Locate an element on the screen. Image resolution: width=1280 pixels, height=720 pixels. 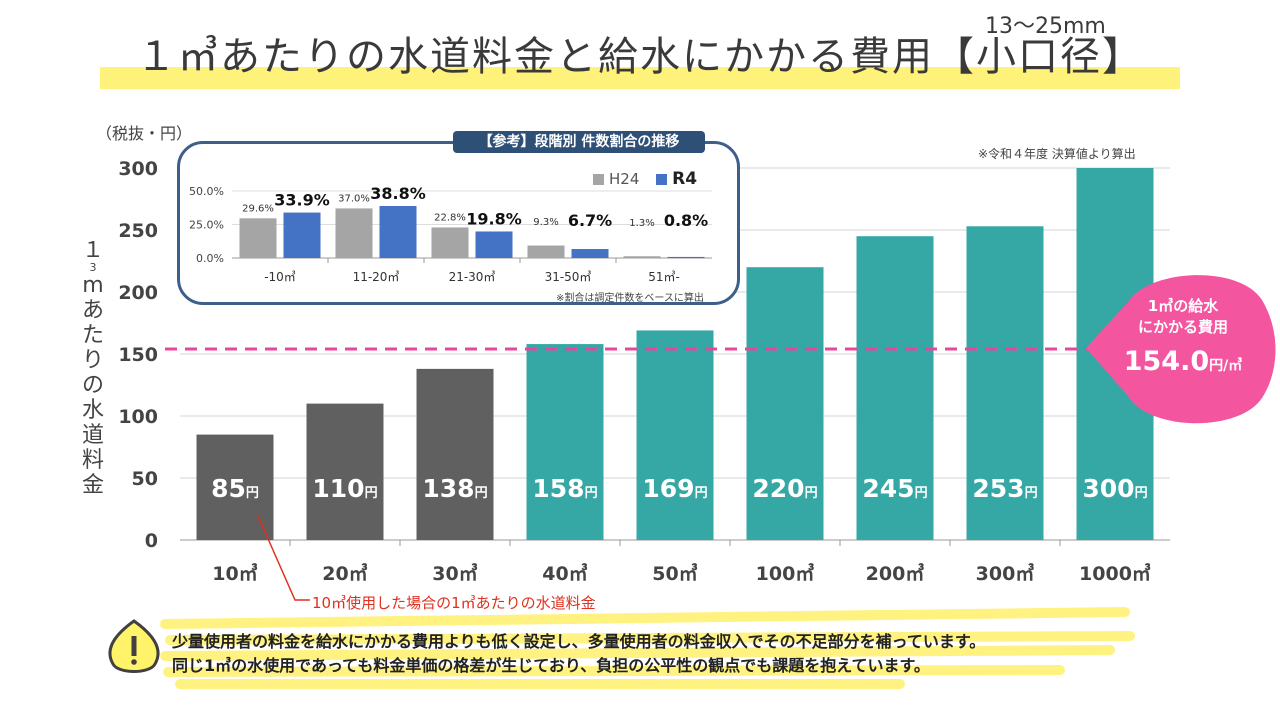
y-title-char: の is located at coordinates (92, 385).